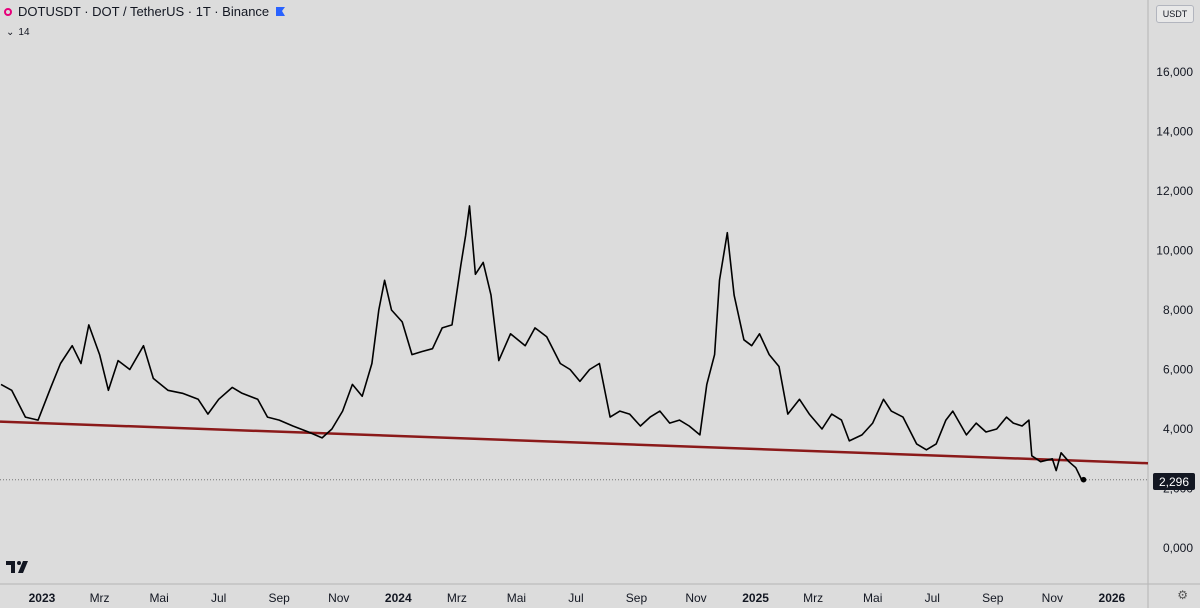 The image size is (1200, 608). What do you see at coordinates (280, 11) in the screenshot?
I see `flag-icon` at bounding box center [280, 11].